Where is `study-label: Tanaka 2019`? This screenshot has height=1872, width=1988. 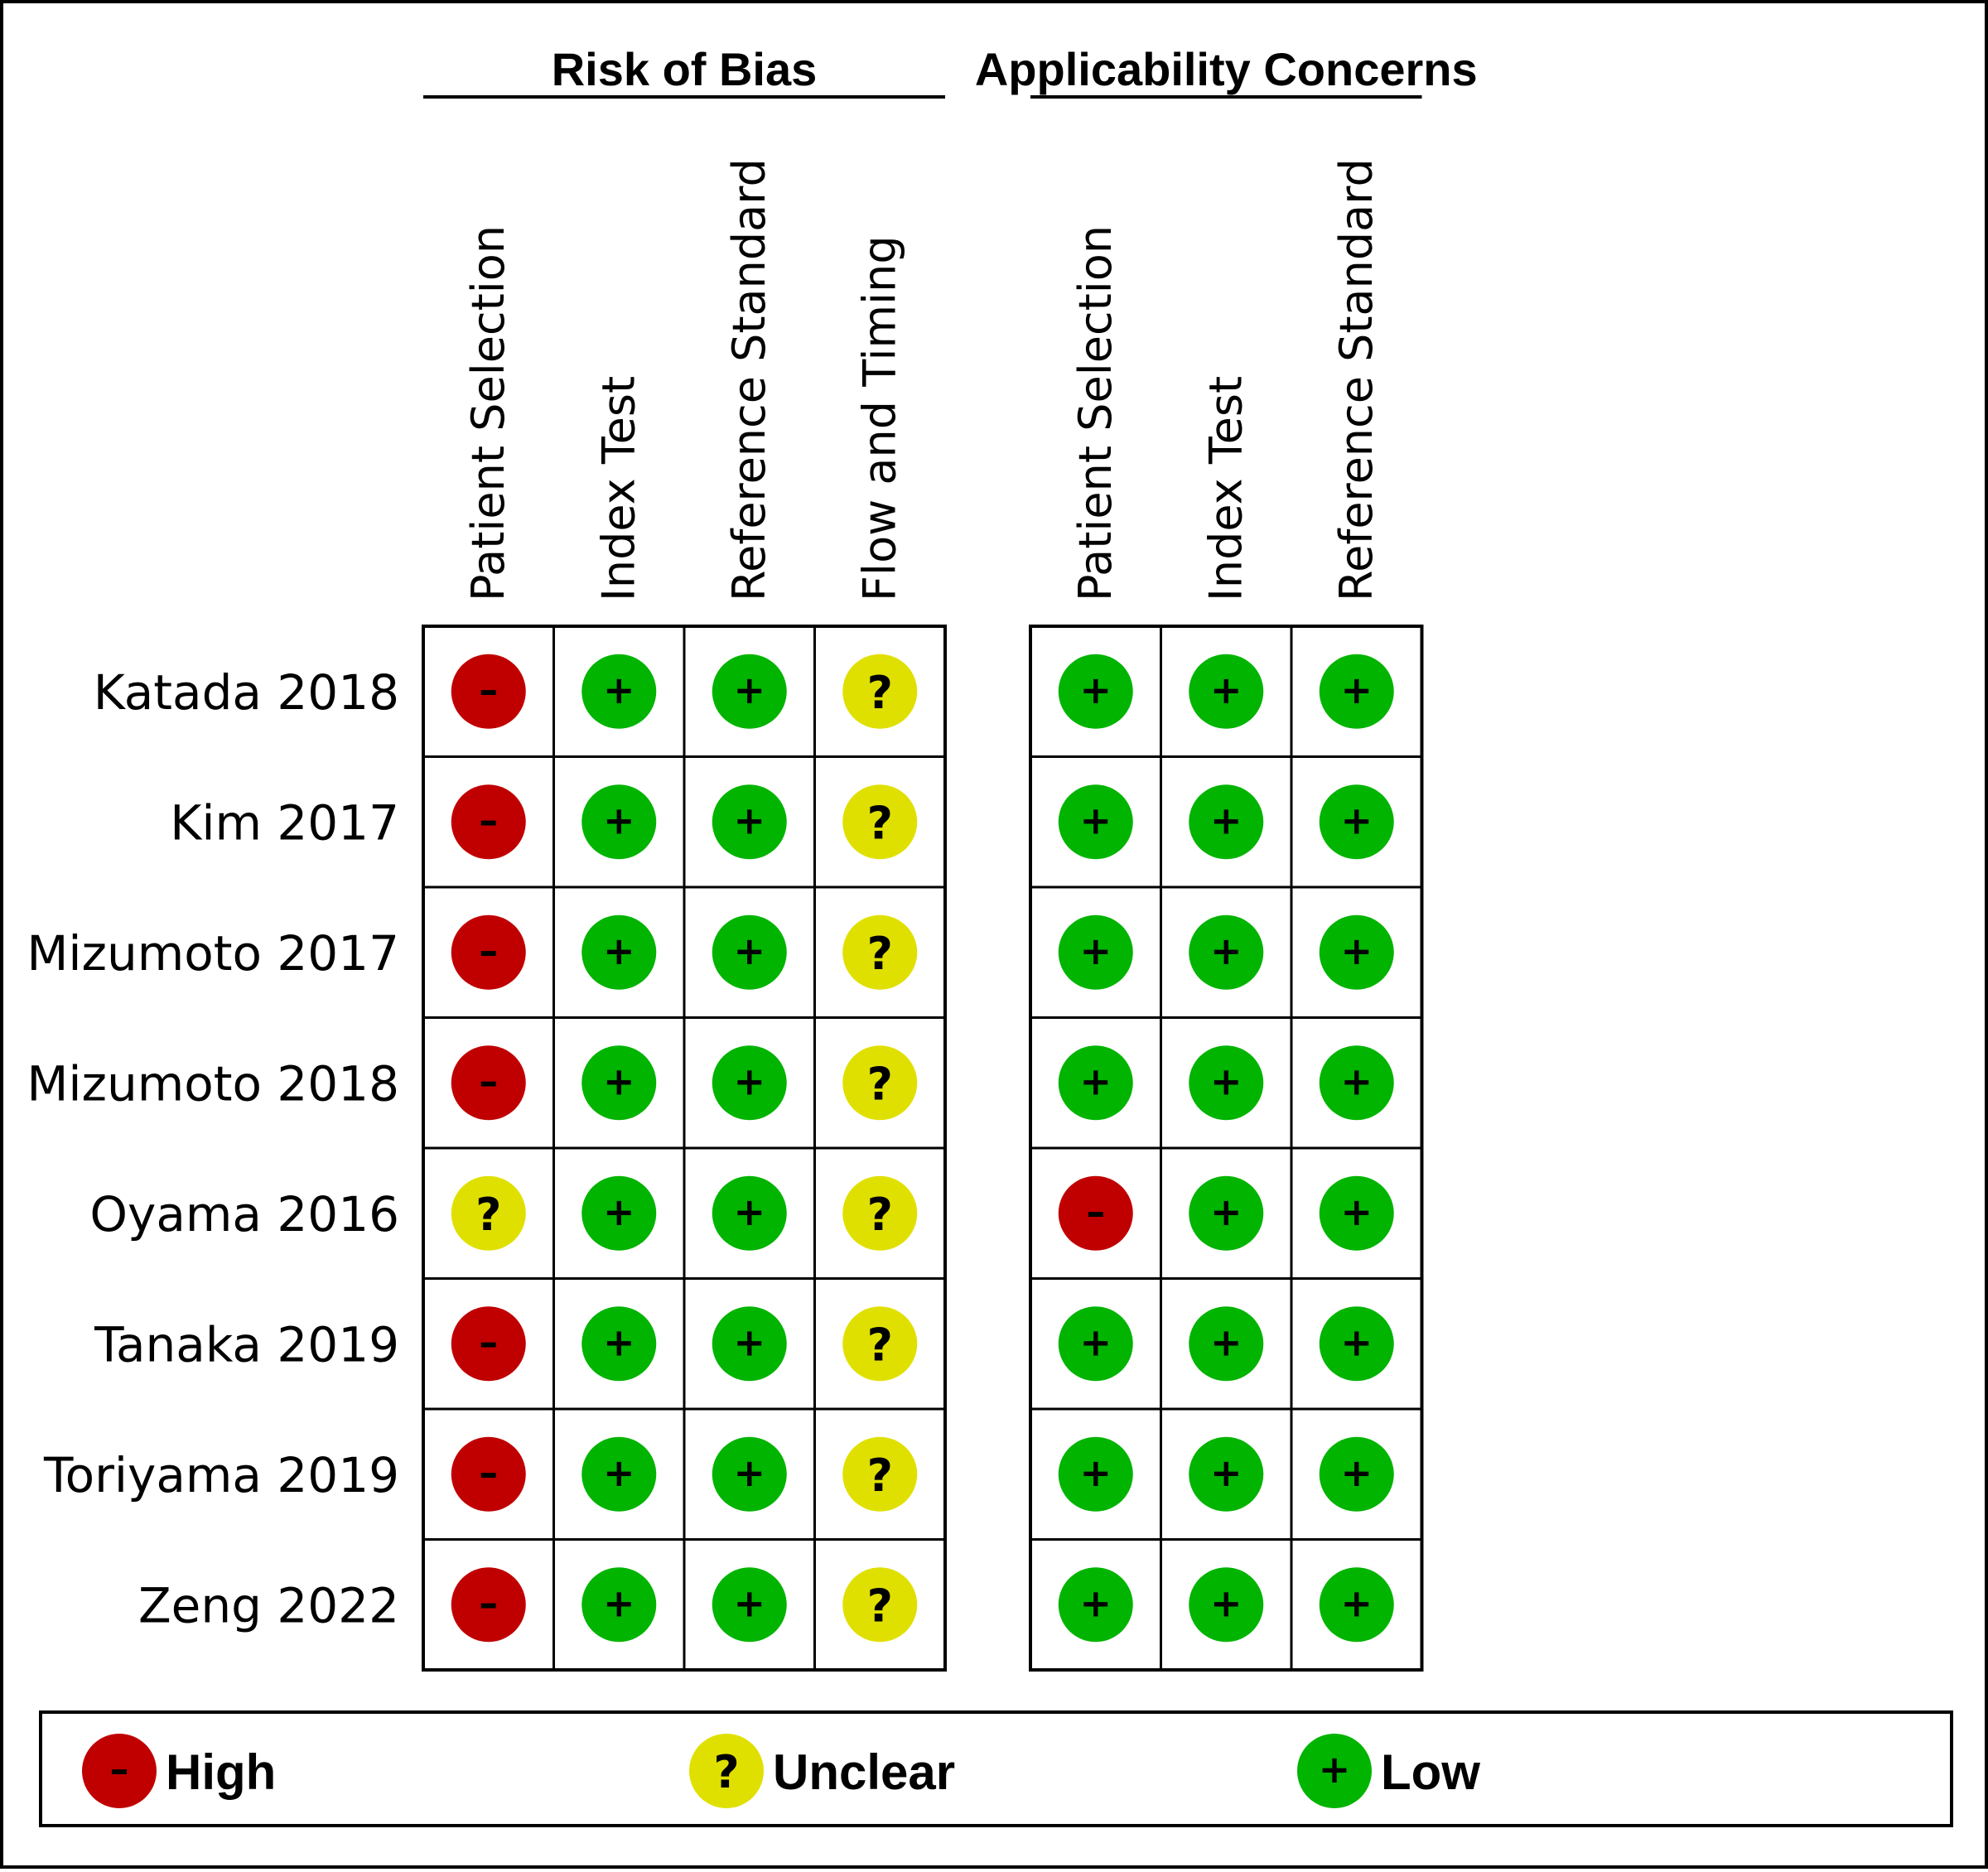 study-label: Tanaka 2019 is located at coordinates (246, 1344).